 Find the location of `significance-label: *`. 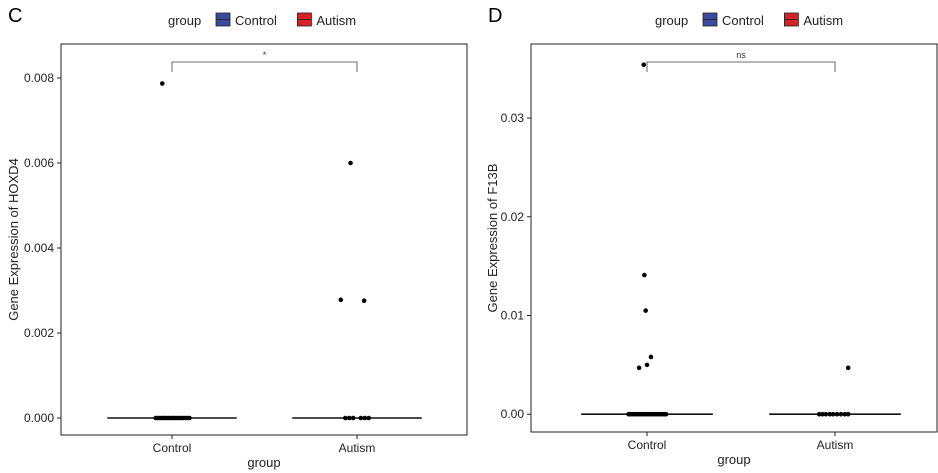

significance-label: * is located at coordinates (265, 55).